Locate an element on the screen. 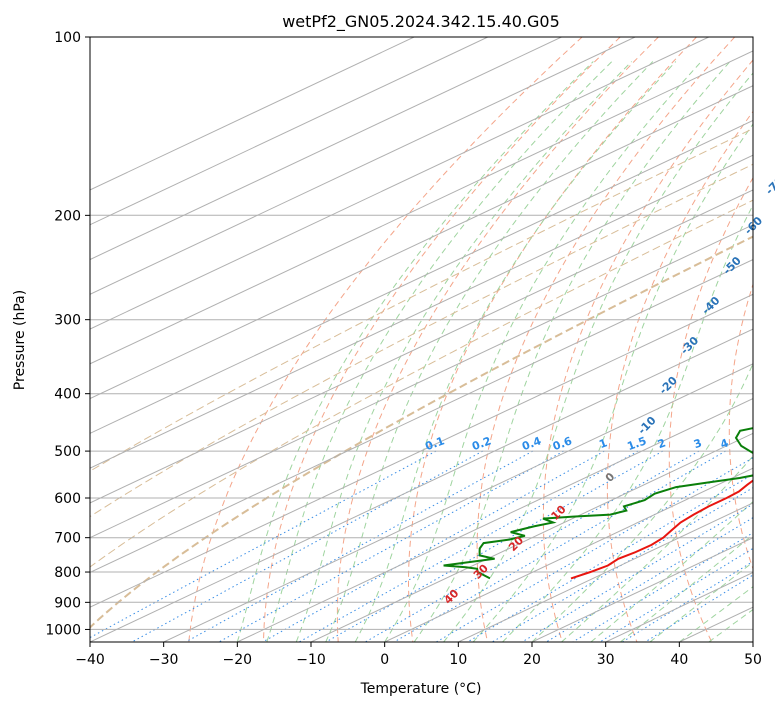 The height and width of the screenshot is (708, 775). x-tick-label: −20 is located at coordinates (238, 660).